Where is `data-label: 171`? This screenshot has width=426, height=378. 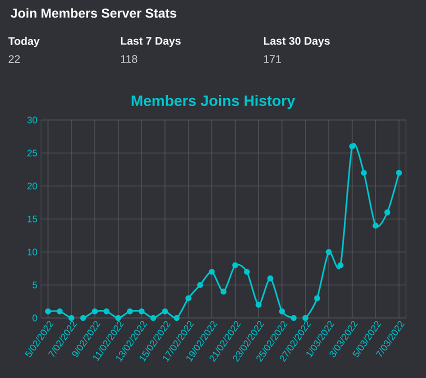
data-label: 171 is located at coordinates (272, 59).